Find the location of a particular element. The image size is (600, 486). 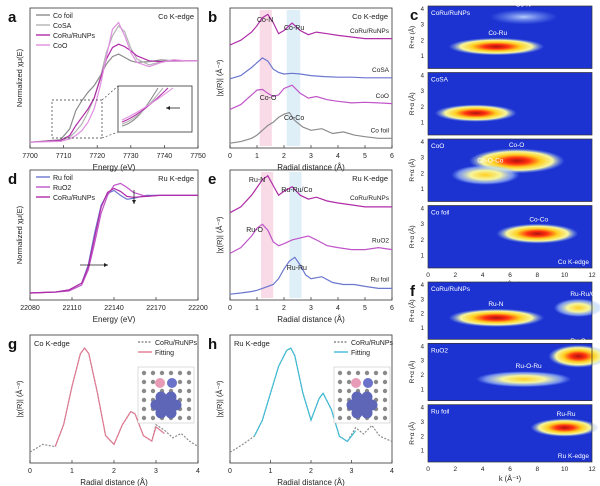

legend-label: Co foil is located at coordinates (63, 16).